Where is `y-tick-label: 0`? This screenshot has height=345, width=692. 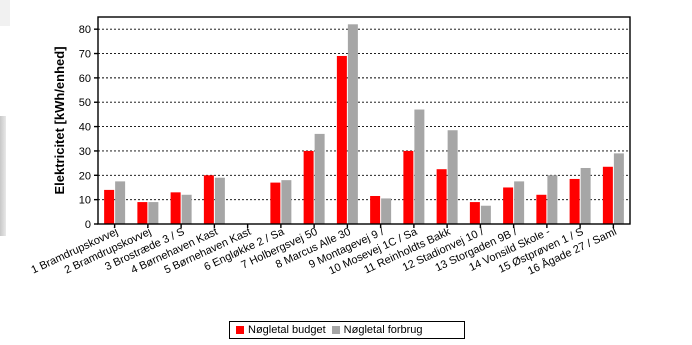
y-tick-label: 0 is located at coordinates (88, 225).